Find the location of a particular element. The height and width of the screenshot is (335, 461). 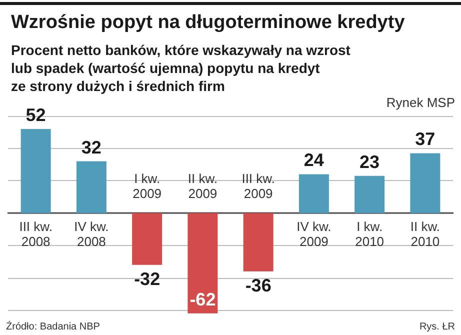

chart-subtitle: Procent netto banków, które wskazywały na wzrost lub spadek (wartość ujemna) popytu na kredyt ze strony dużych i średnich firm is located at coordinates (181, 68).